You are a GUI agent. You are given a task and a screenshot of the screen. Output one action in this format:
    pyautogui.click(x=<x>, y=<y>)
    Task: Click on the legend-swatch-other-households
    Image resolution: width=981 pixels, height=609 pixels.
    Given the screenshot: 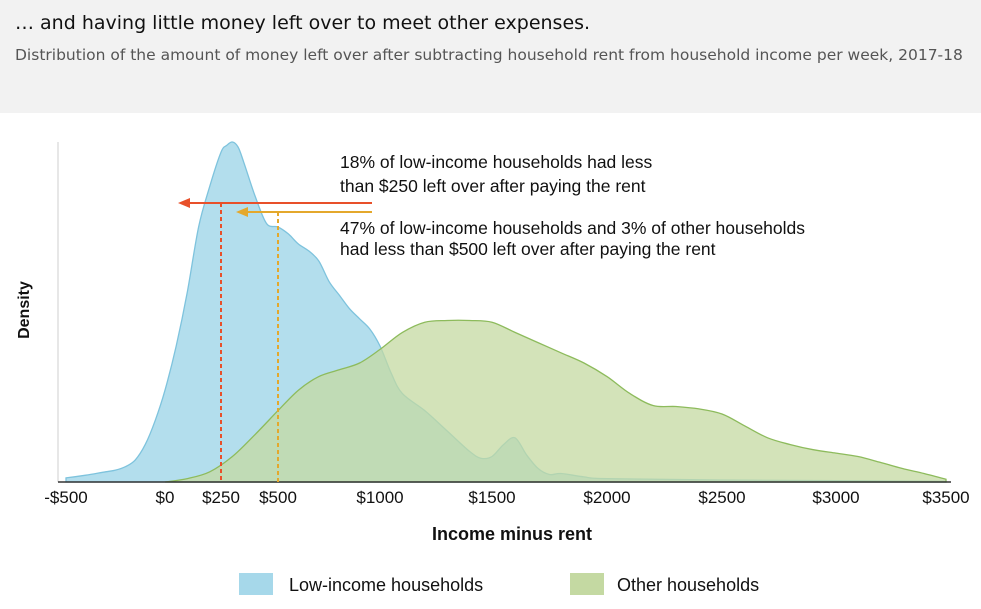 What is the action you would take?
    pyautogui.click(x=587, y=584)
    